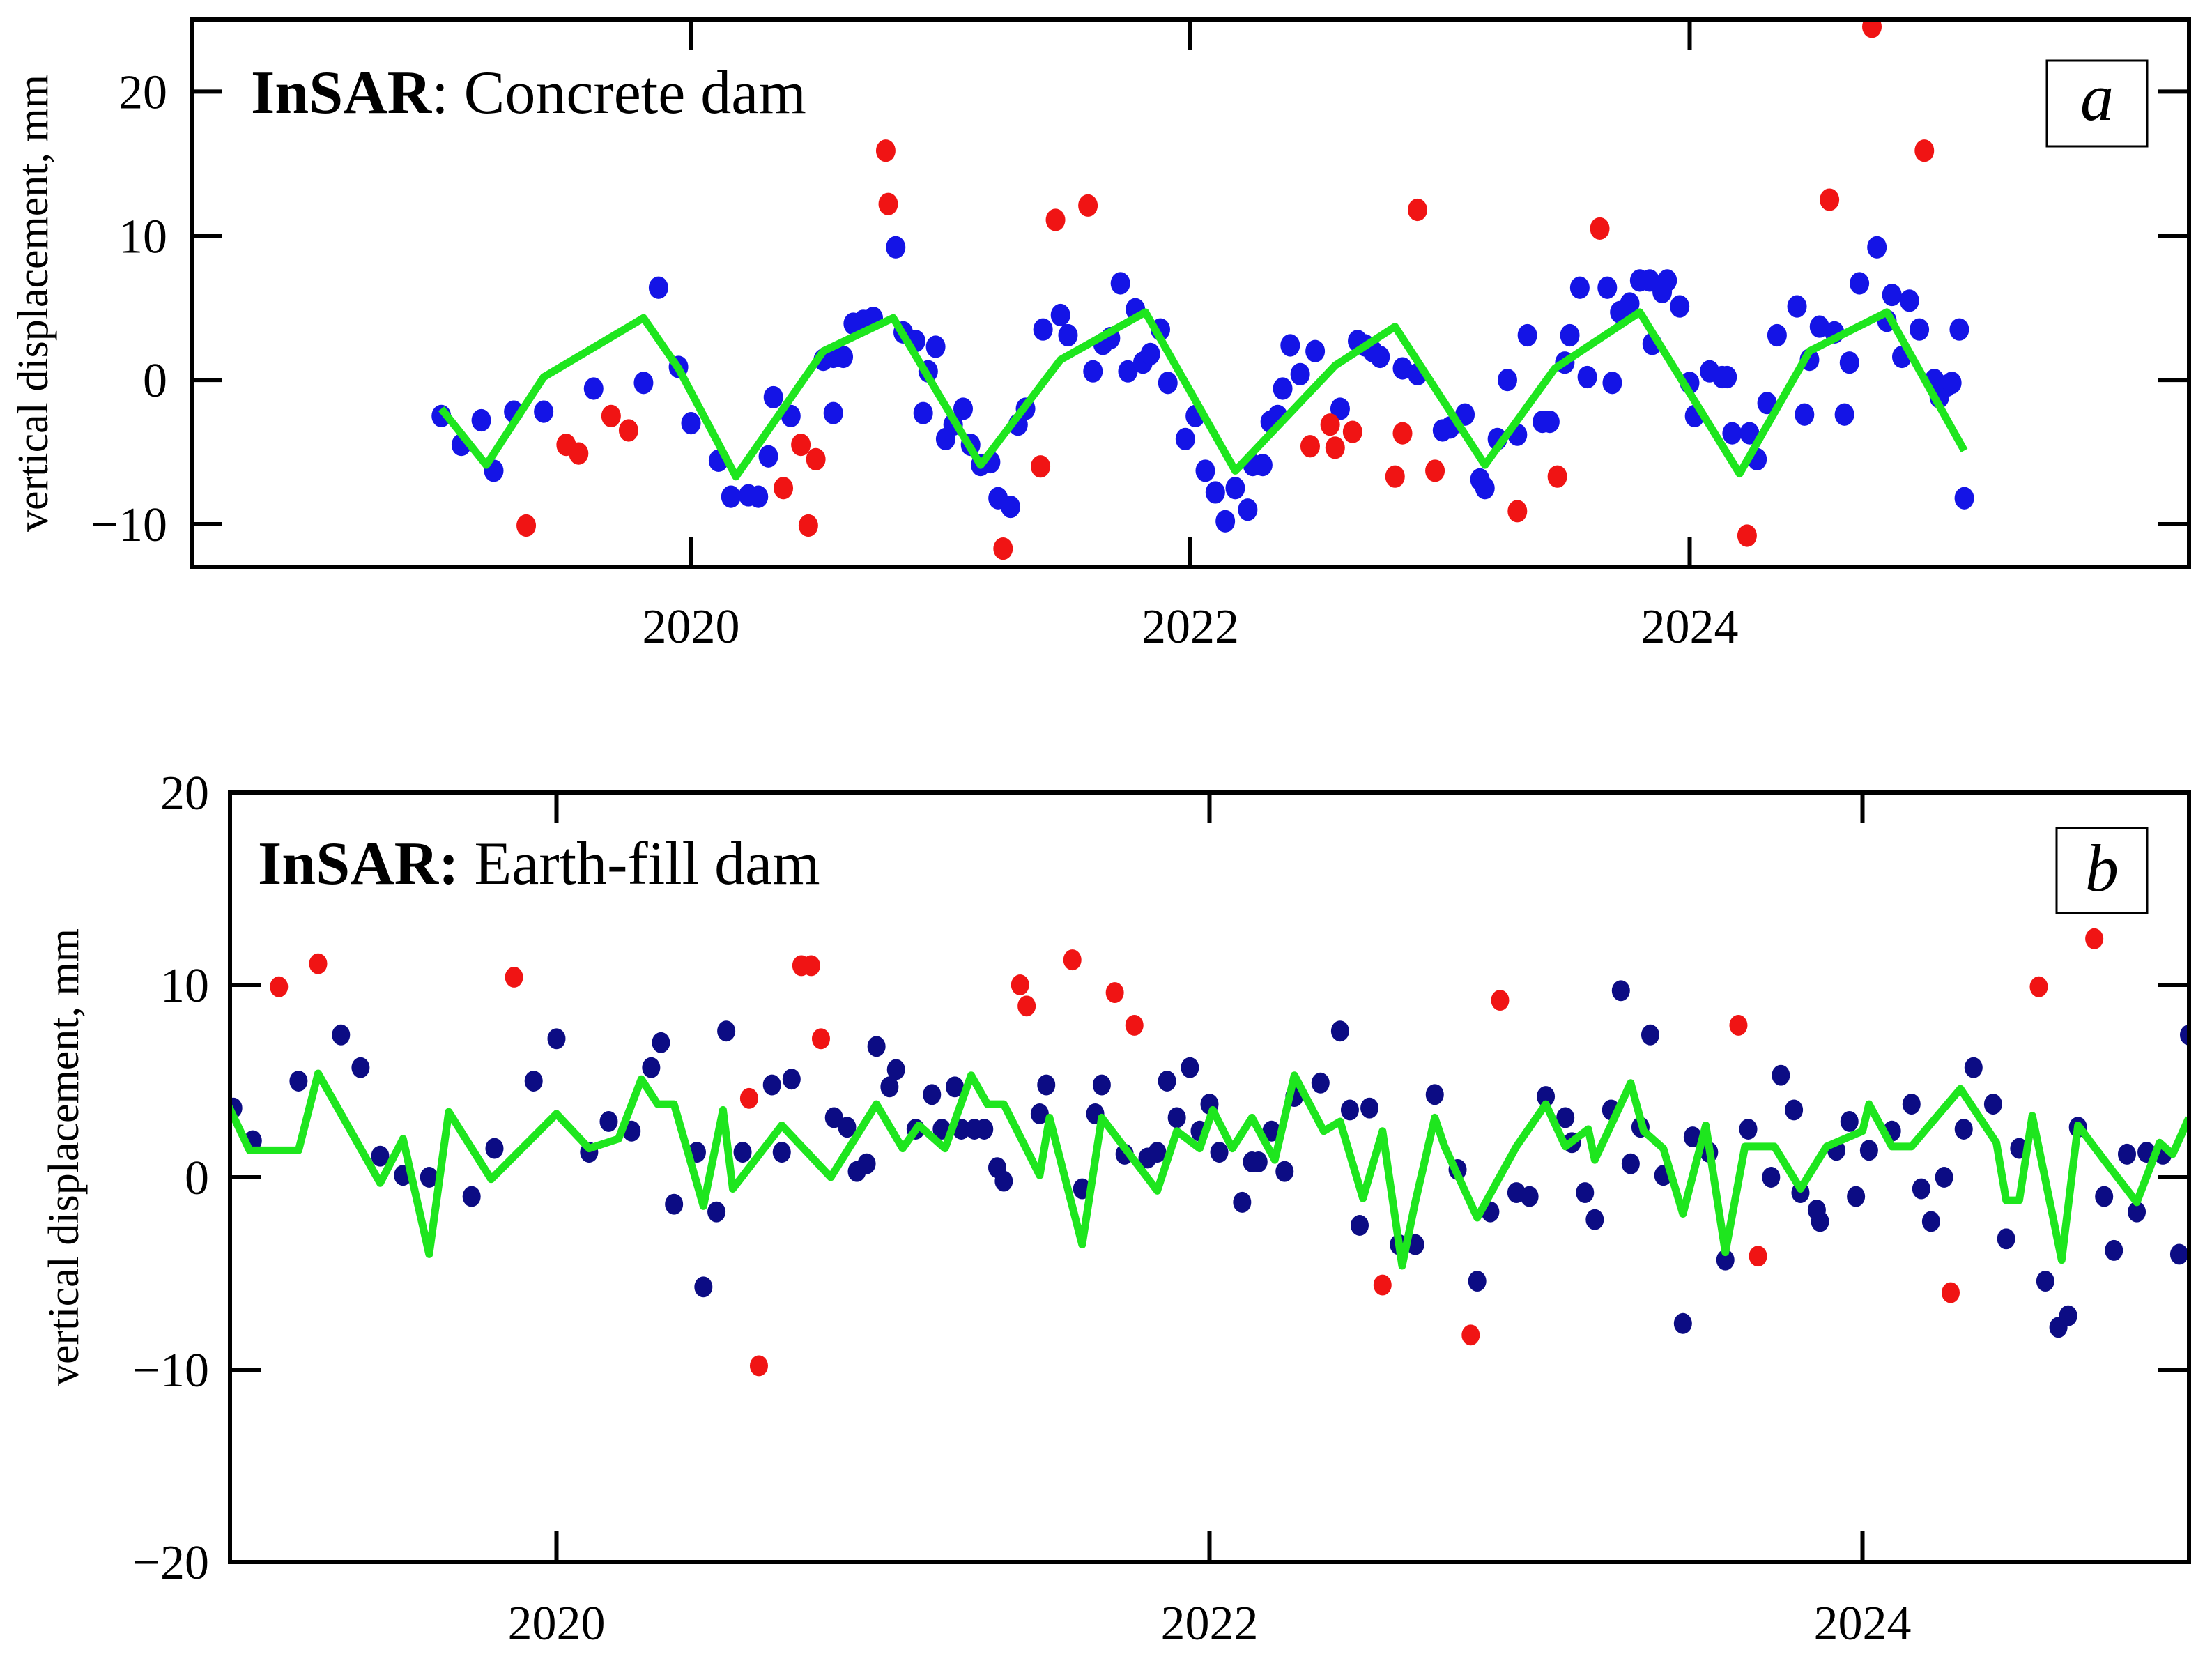 Image resolution: width=2212 pixels, height=1661 pixels. I want to click on x-tick-label: 2024, so click(1690, 627).